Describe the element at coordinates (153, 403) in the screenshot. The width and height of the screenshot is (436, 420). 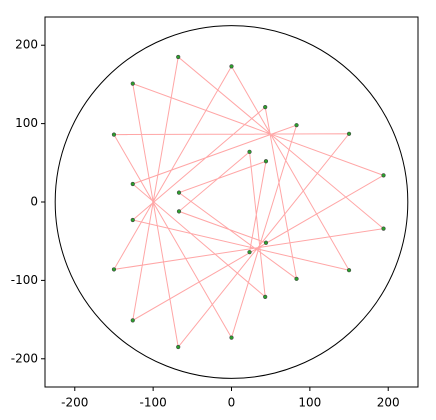
I see `x-tick-label: -100` at that location.